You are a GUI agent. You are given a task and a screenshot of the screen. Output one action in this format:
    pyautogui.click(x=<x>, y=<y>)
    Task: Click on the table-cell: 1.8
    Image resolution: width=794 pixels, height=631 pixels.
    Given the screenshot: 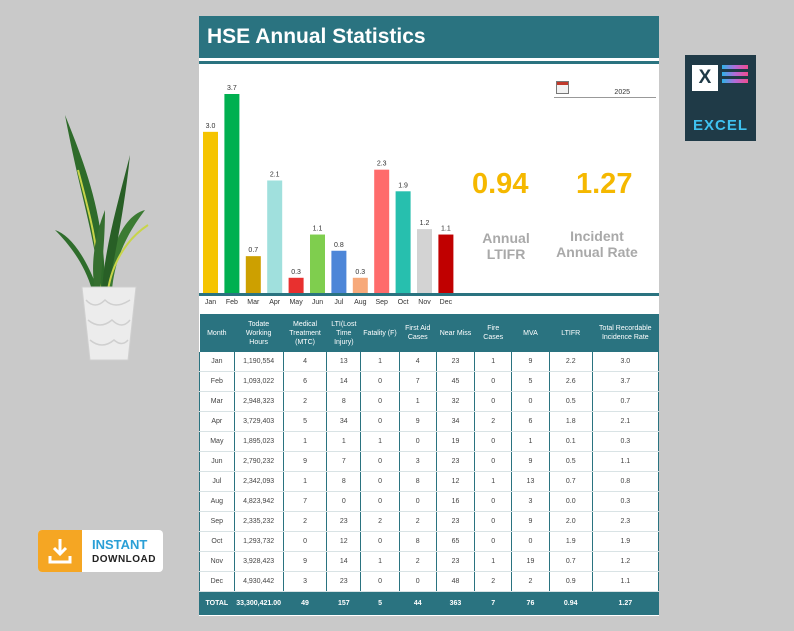 What is the action you would take?
    pyautogui.click(x=570, y=421)
    